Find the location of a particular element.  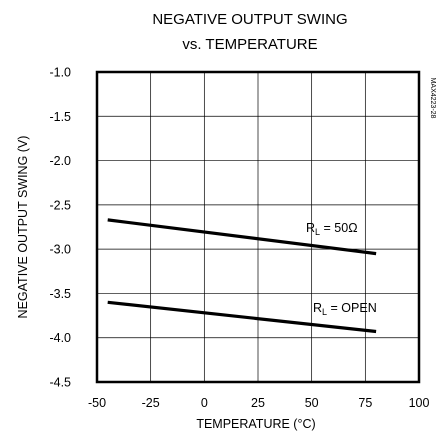

x-tick-label: 25 is located at coordinates (258, 403).